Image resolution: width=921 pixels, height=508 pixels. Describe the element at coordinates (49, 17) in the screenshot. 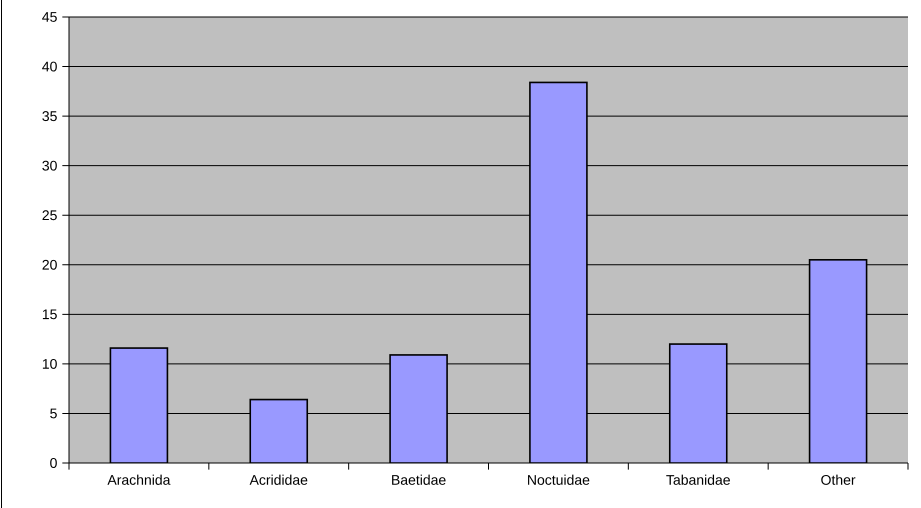

I see `y-tick-label: 45` at that location.